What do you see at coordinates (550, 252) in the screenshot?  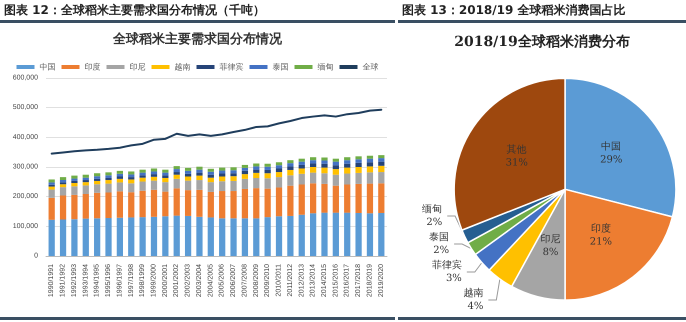 I see `data-label: 8%` at bounding box center [550, 252].